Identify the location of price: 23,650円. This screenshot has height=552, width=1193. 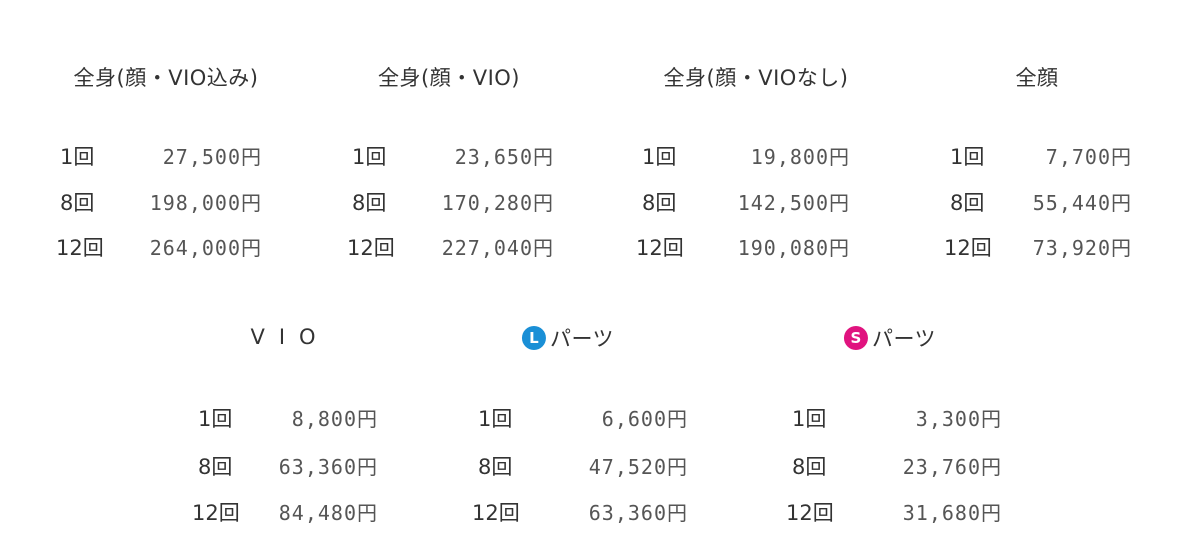
(504, 157).